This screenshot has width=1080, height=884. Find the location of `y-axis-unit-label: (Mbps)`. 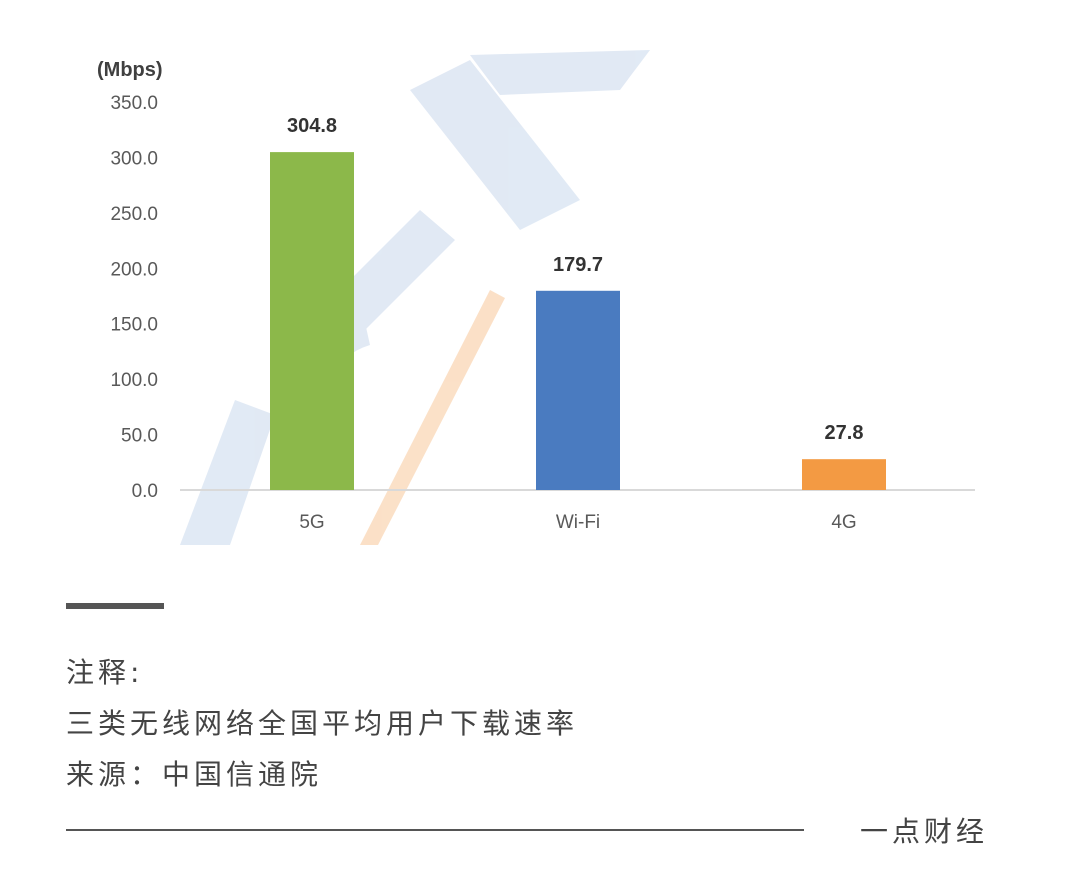

y-axis-unit-label: (Mbps) is located at coordinates (130, 70).